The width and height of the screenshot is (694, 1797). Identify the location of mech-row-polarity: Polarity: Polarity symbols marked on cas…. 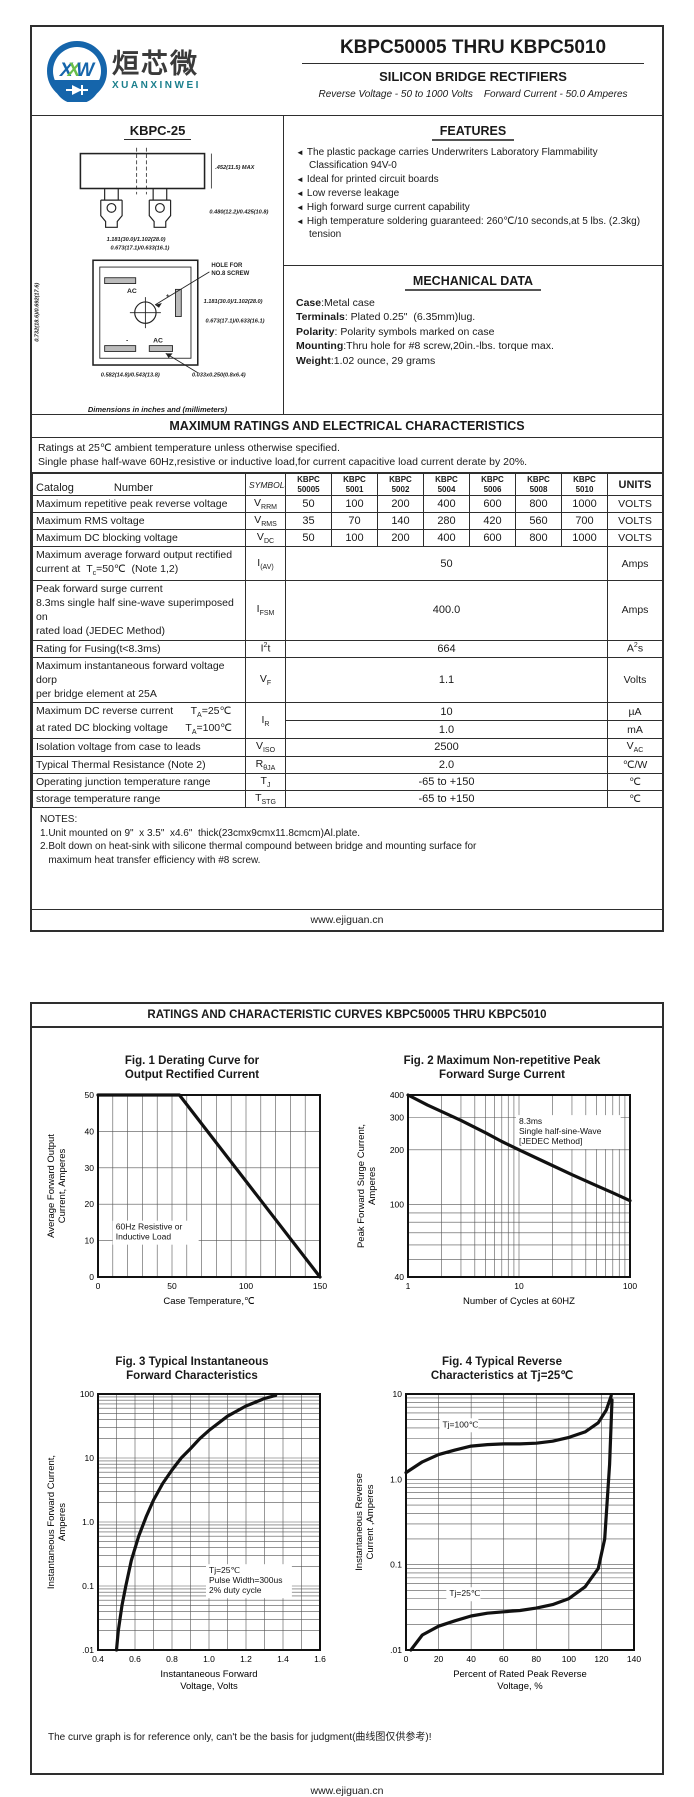
(395, 331).